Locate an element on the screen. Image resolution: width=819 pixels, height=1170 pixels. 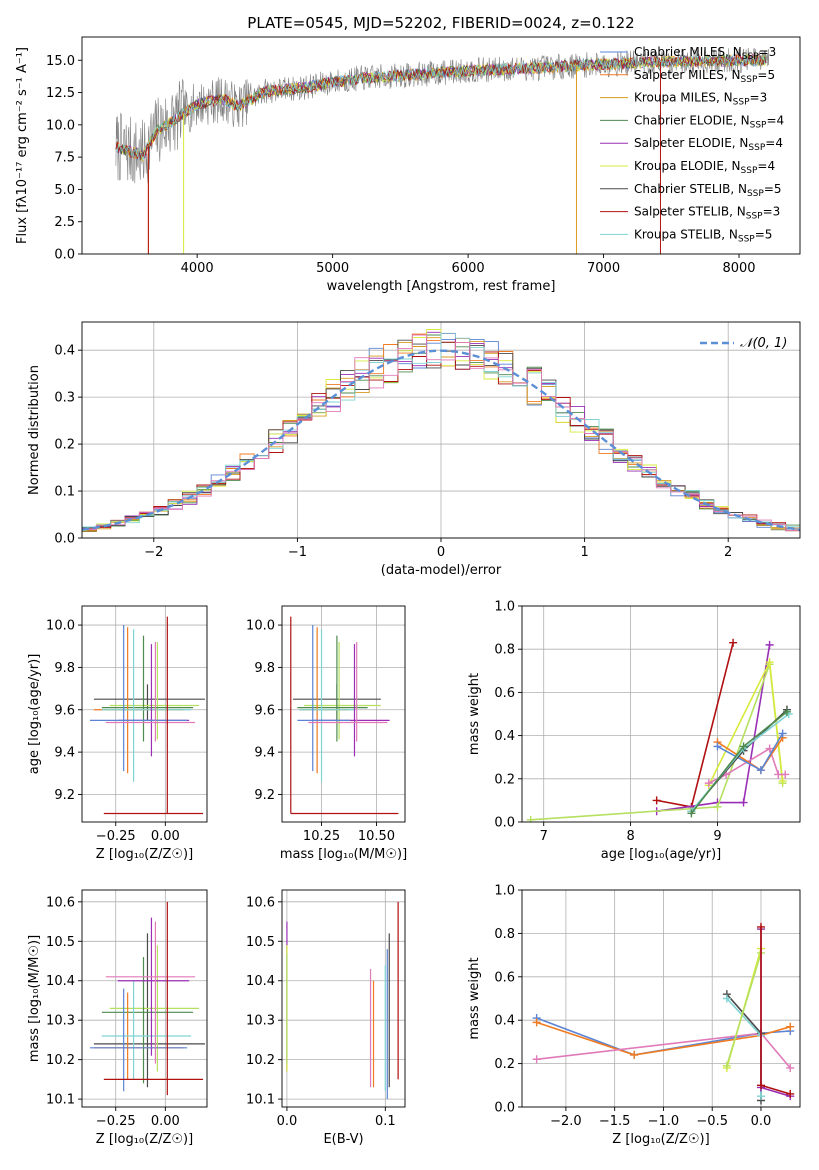
y-axis-label: Normed distribution is located at coordinates (34, 430).